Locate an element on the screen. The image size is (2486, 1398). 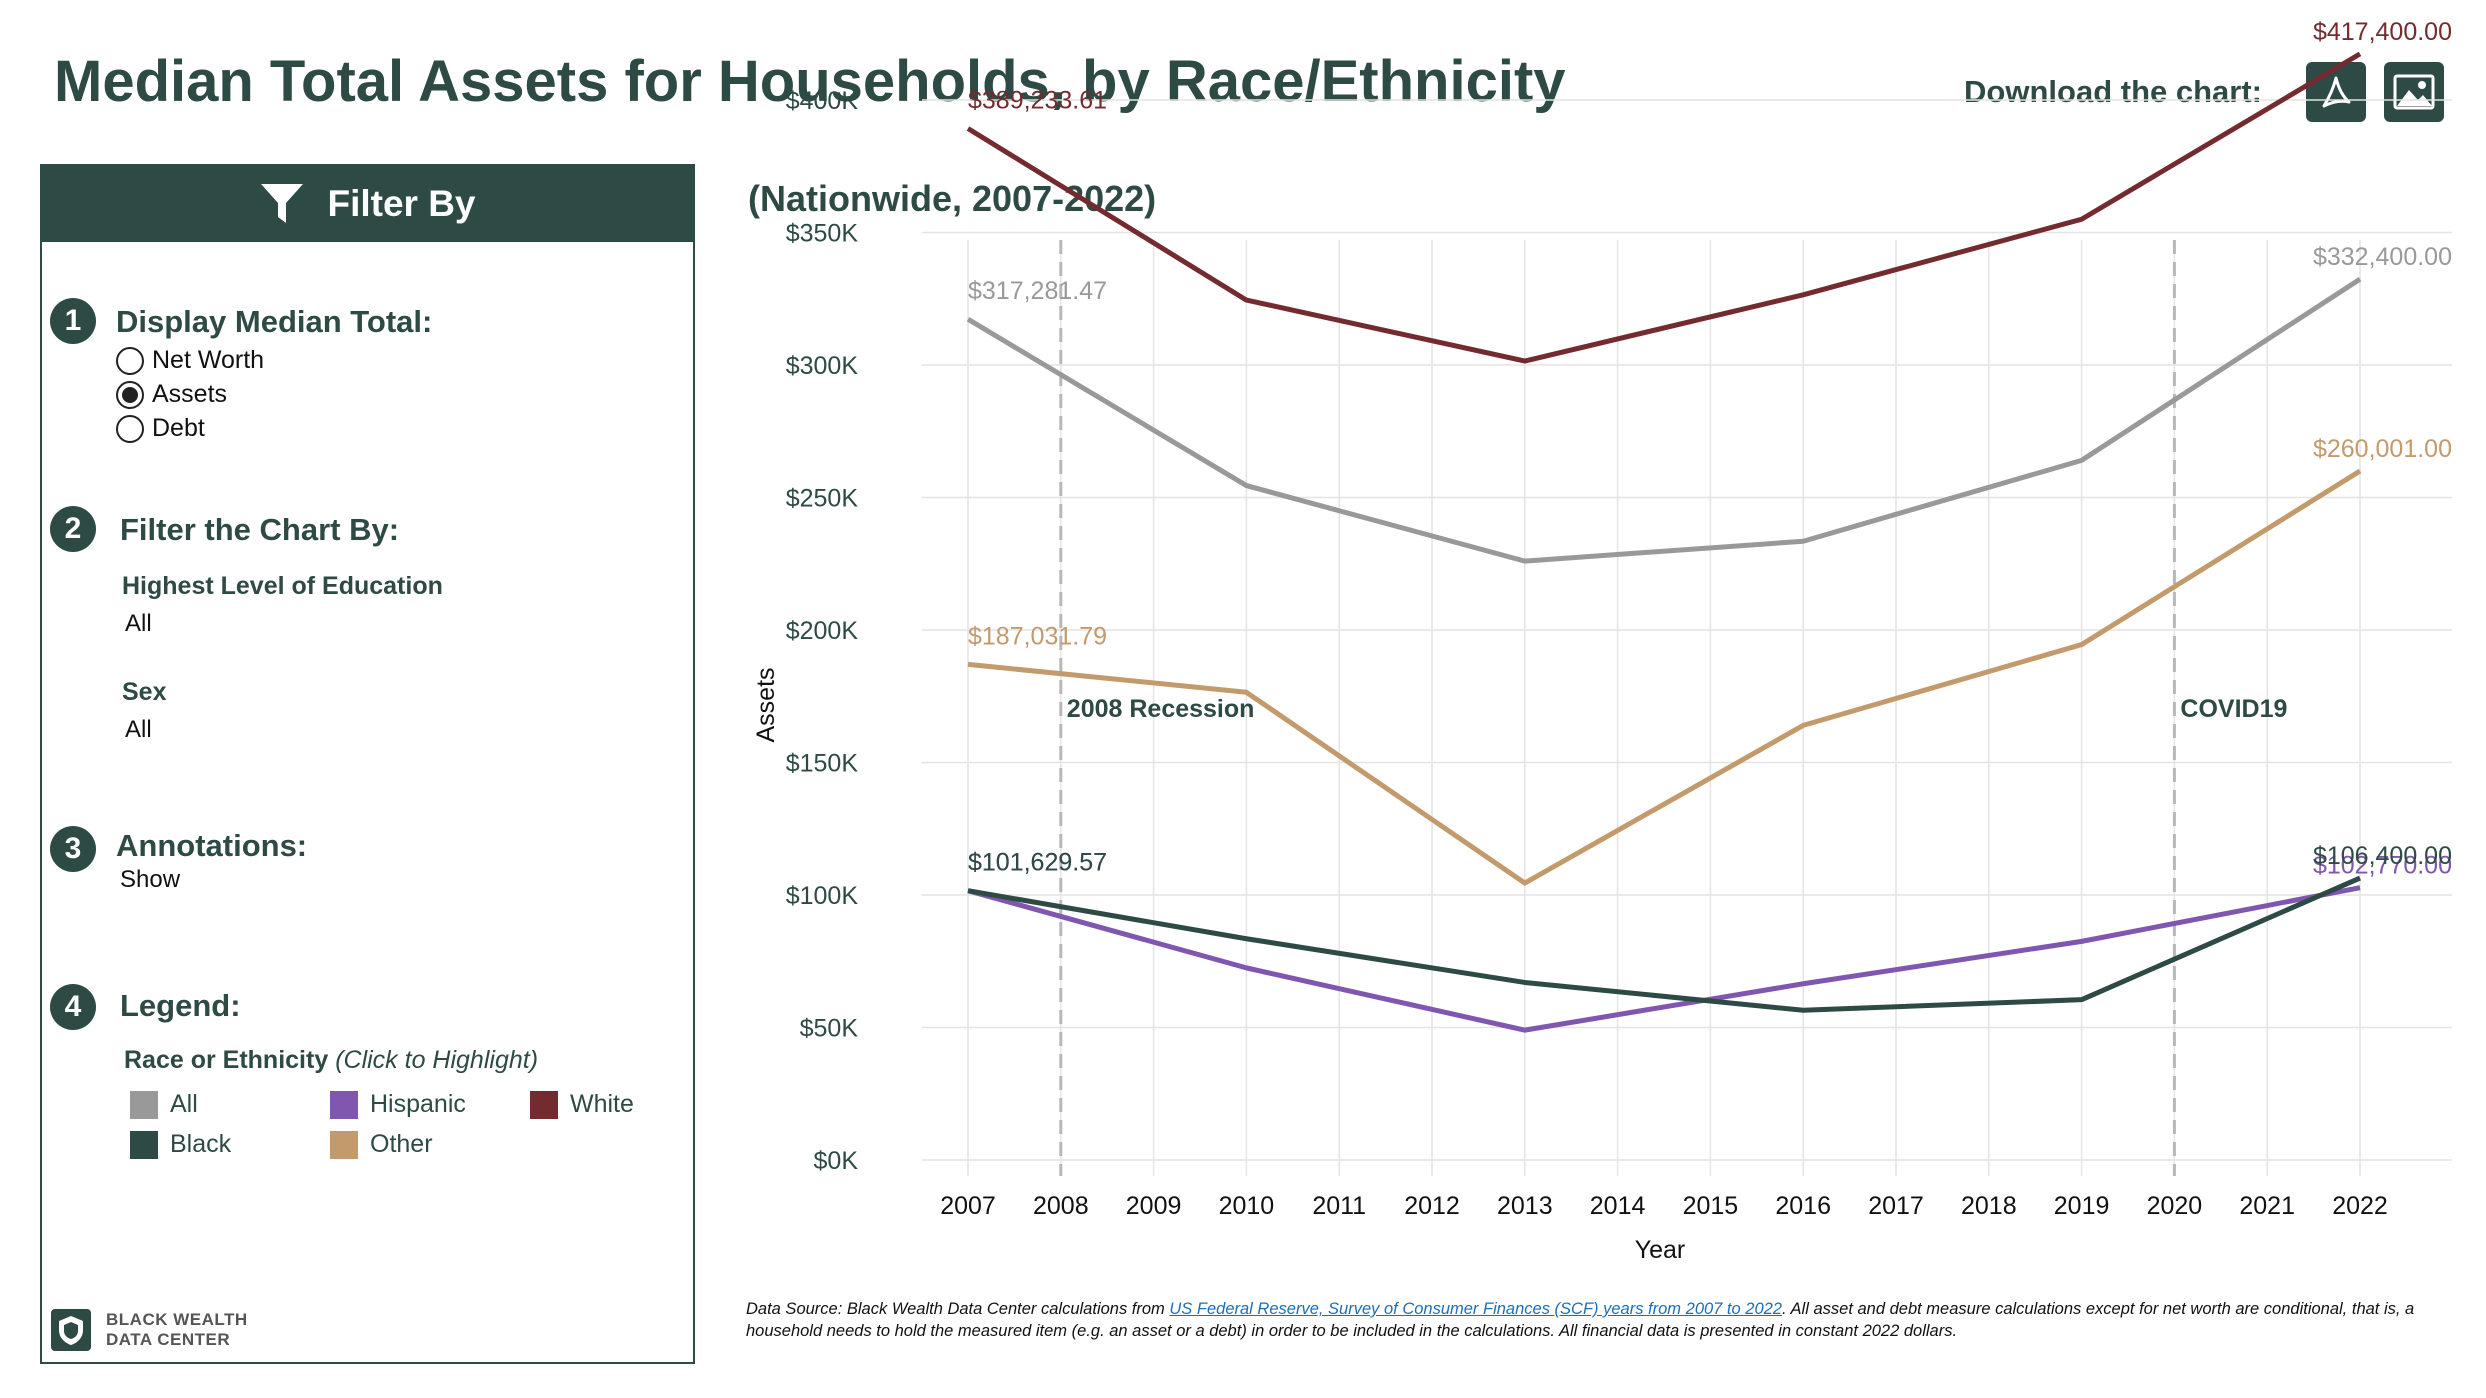
legend-item-white: White is located at coordinates (582, 1104).